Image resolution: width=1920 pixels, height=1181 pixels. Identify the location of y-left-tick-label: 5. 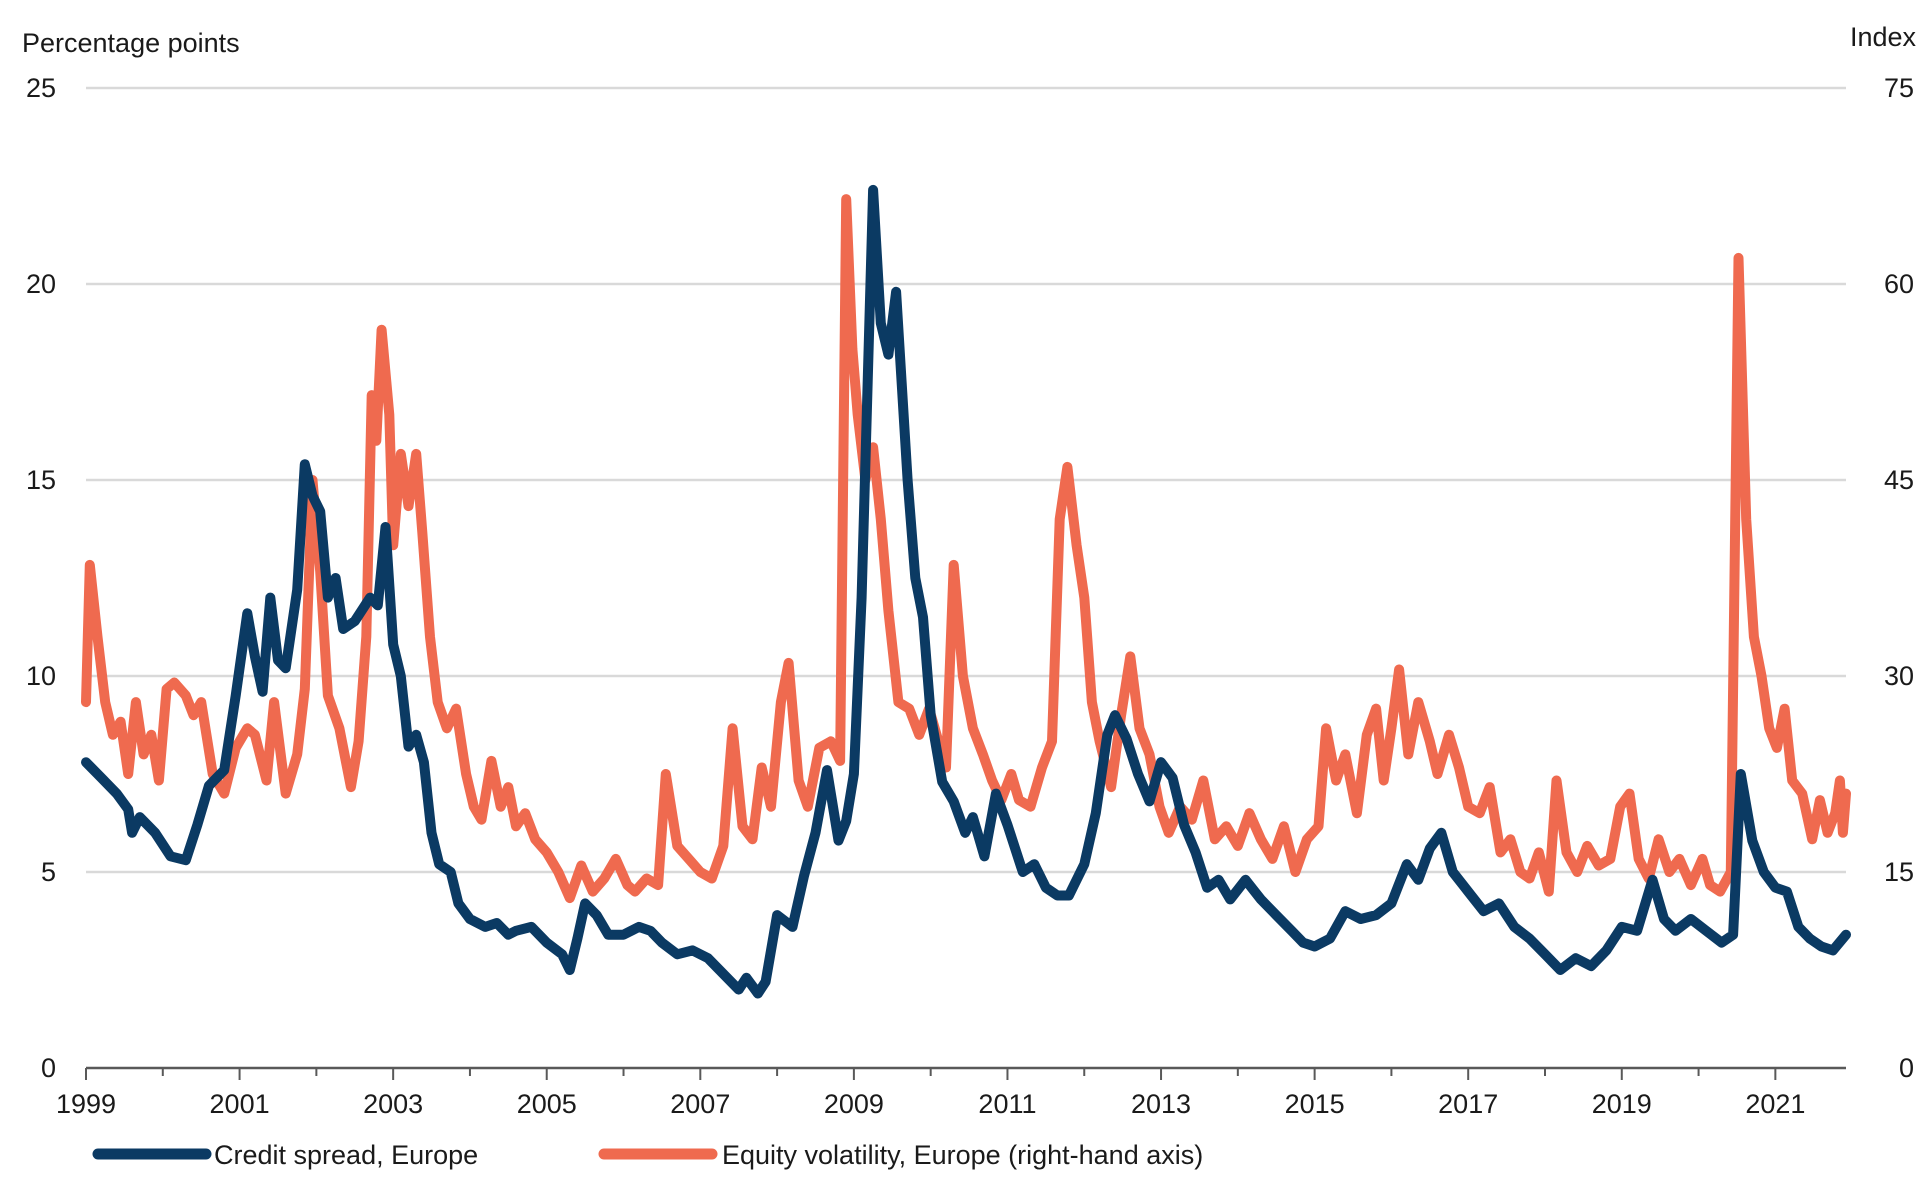
(48, 872).